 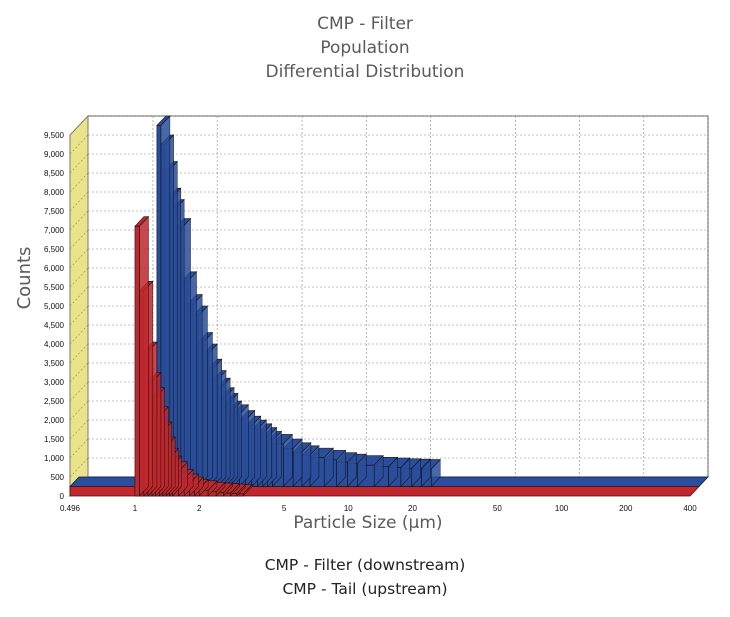 I want to click on y-tick-label: 2,000, so click(x=54, y=420).